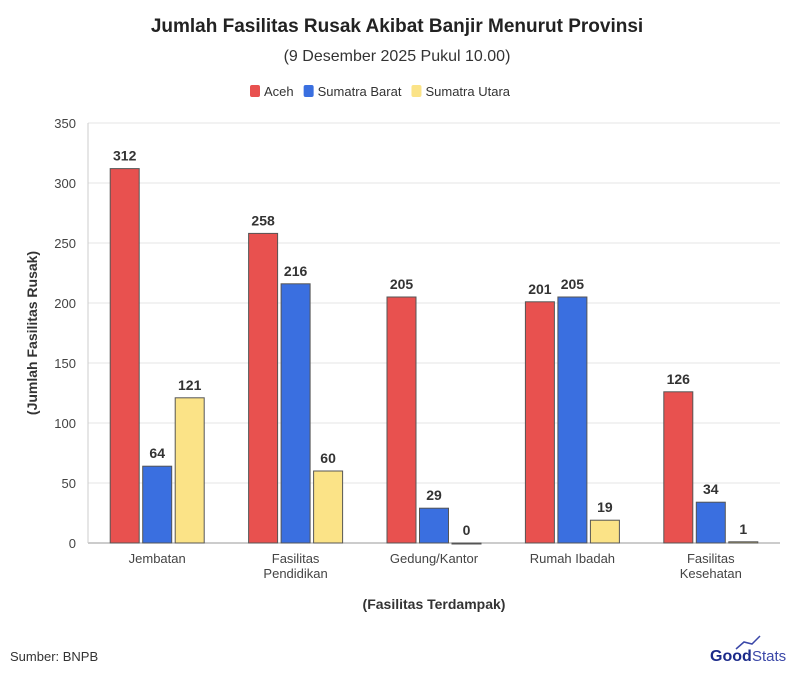  I want to click on goodstats-logo: Good Stats, so click(748, 650).